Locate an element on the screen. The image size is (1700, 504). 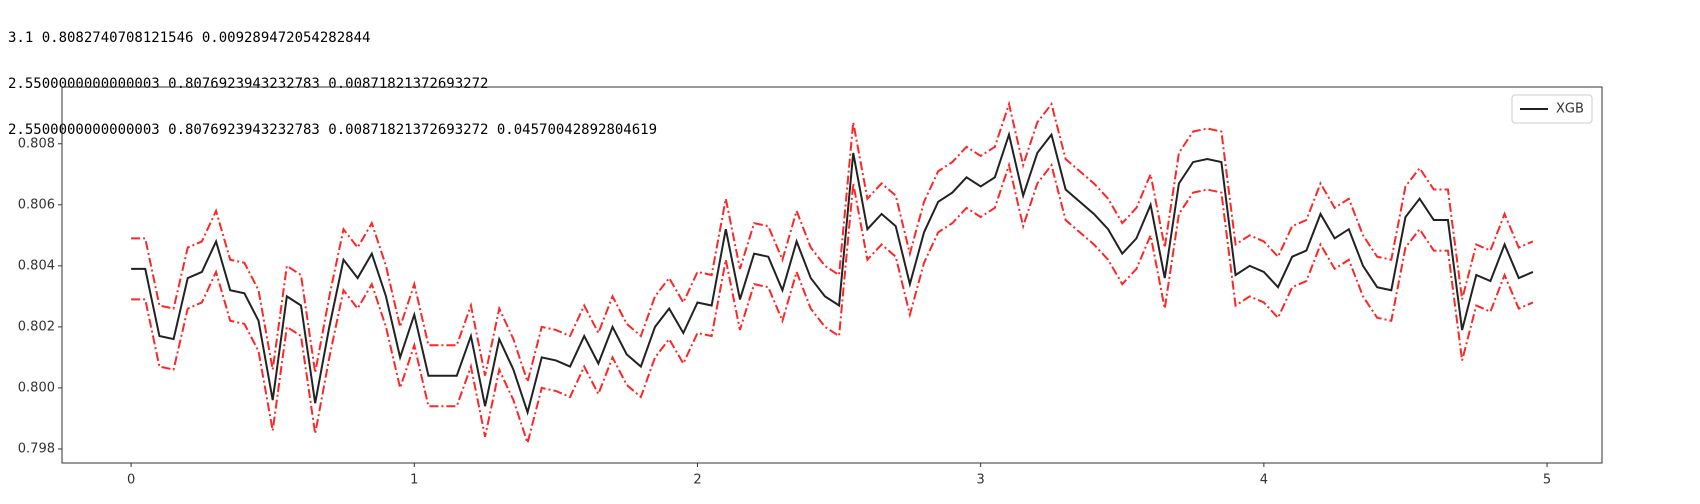
y-tick-label: 0.798 is located at coordinates (36, 448).